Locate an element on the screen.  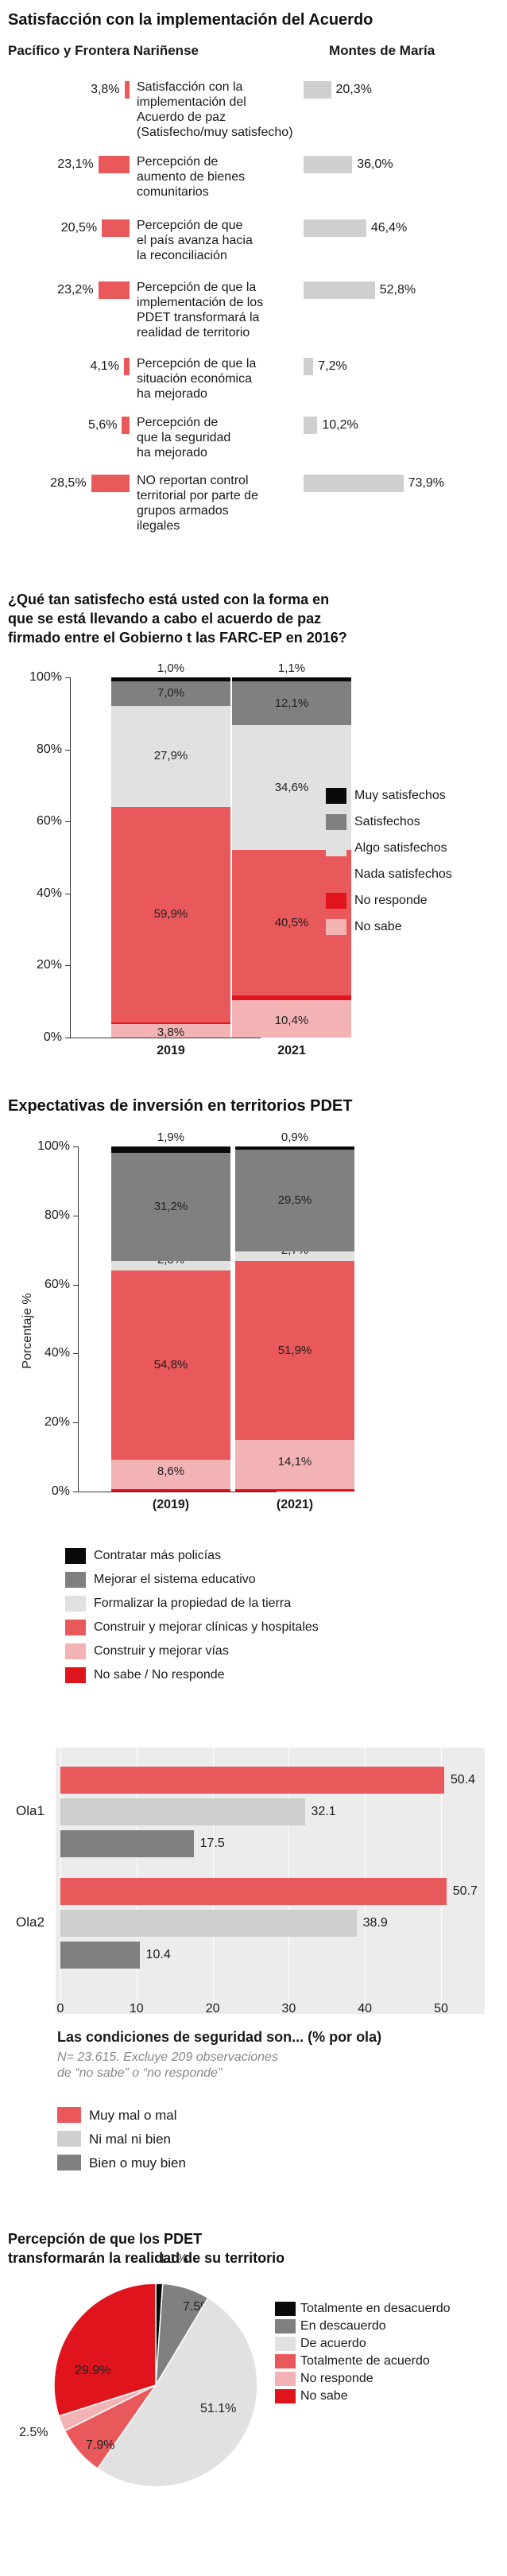
y-axis-line is located at coordinates (70, 857).